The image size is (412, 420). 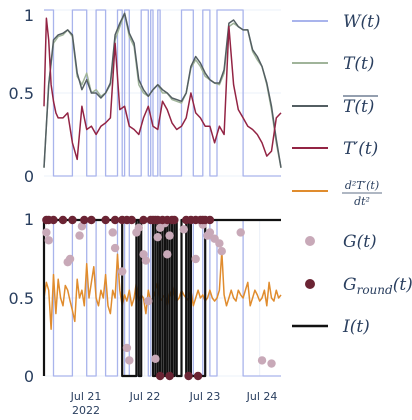 What do you see at coordinates (145, 396) in the screenshot?
I see `xtick-jul22: Jul 22` at bounding box center [145, 396].